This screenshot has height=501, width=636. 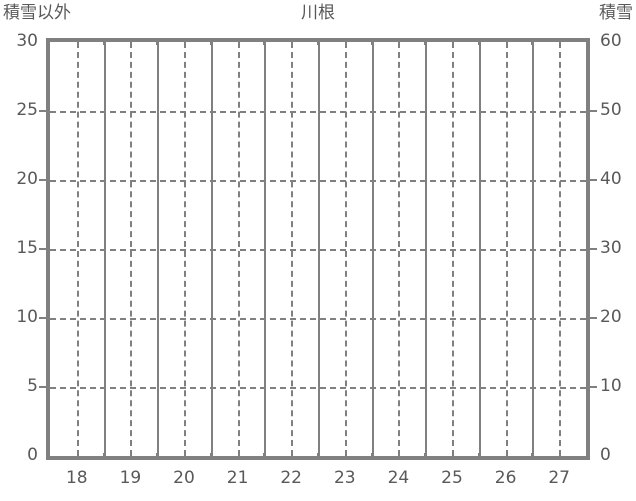 I want to click on right-axis-tick-label: 30, so click(x=611, y=248).